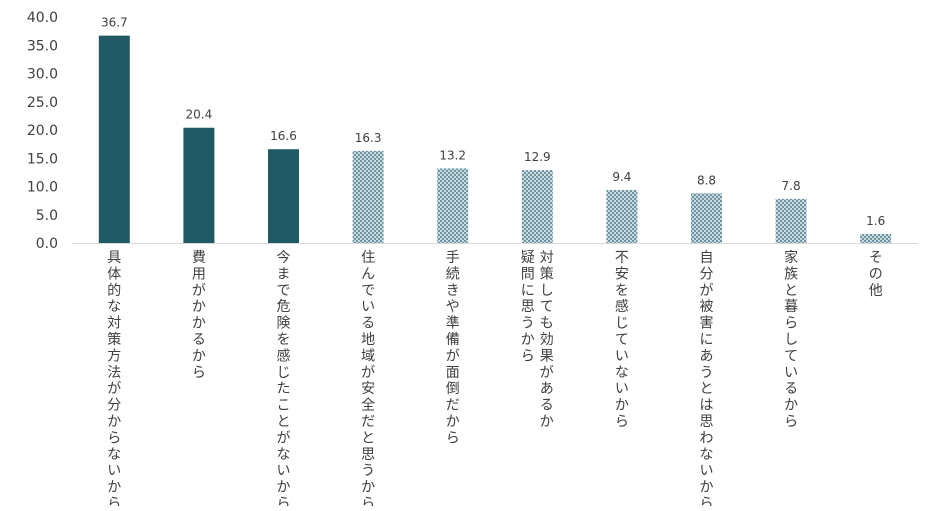 Image resolution: width=945 pixels, height=511 pixels. What do you see at coordinates (283, 136) in the screenshot?
I see `data-label: 16.6` at bounding box center [283, 136].